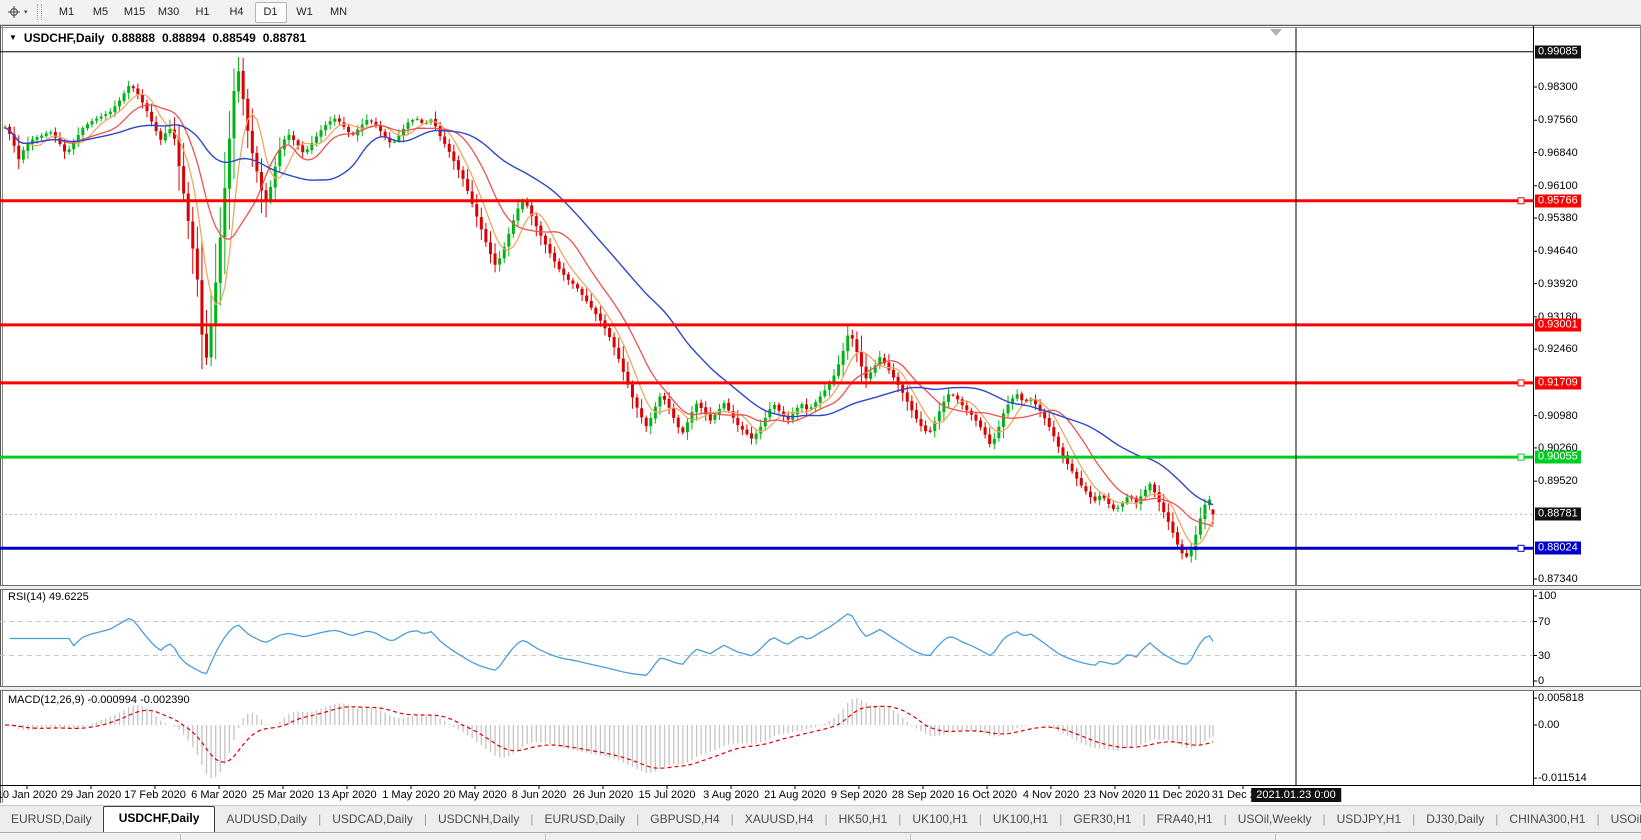 The image size is (1641, 840). What do you see at coordinates (863, 819) in the screenshot?
I see `chart-tab-hk50-h1: HK50,H1` at bounding box center [863, 819].